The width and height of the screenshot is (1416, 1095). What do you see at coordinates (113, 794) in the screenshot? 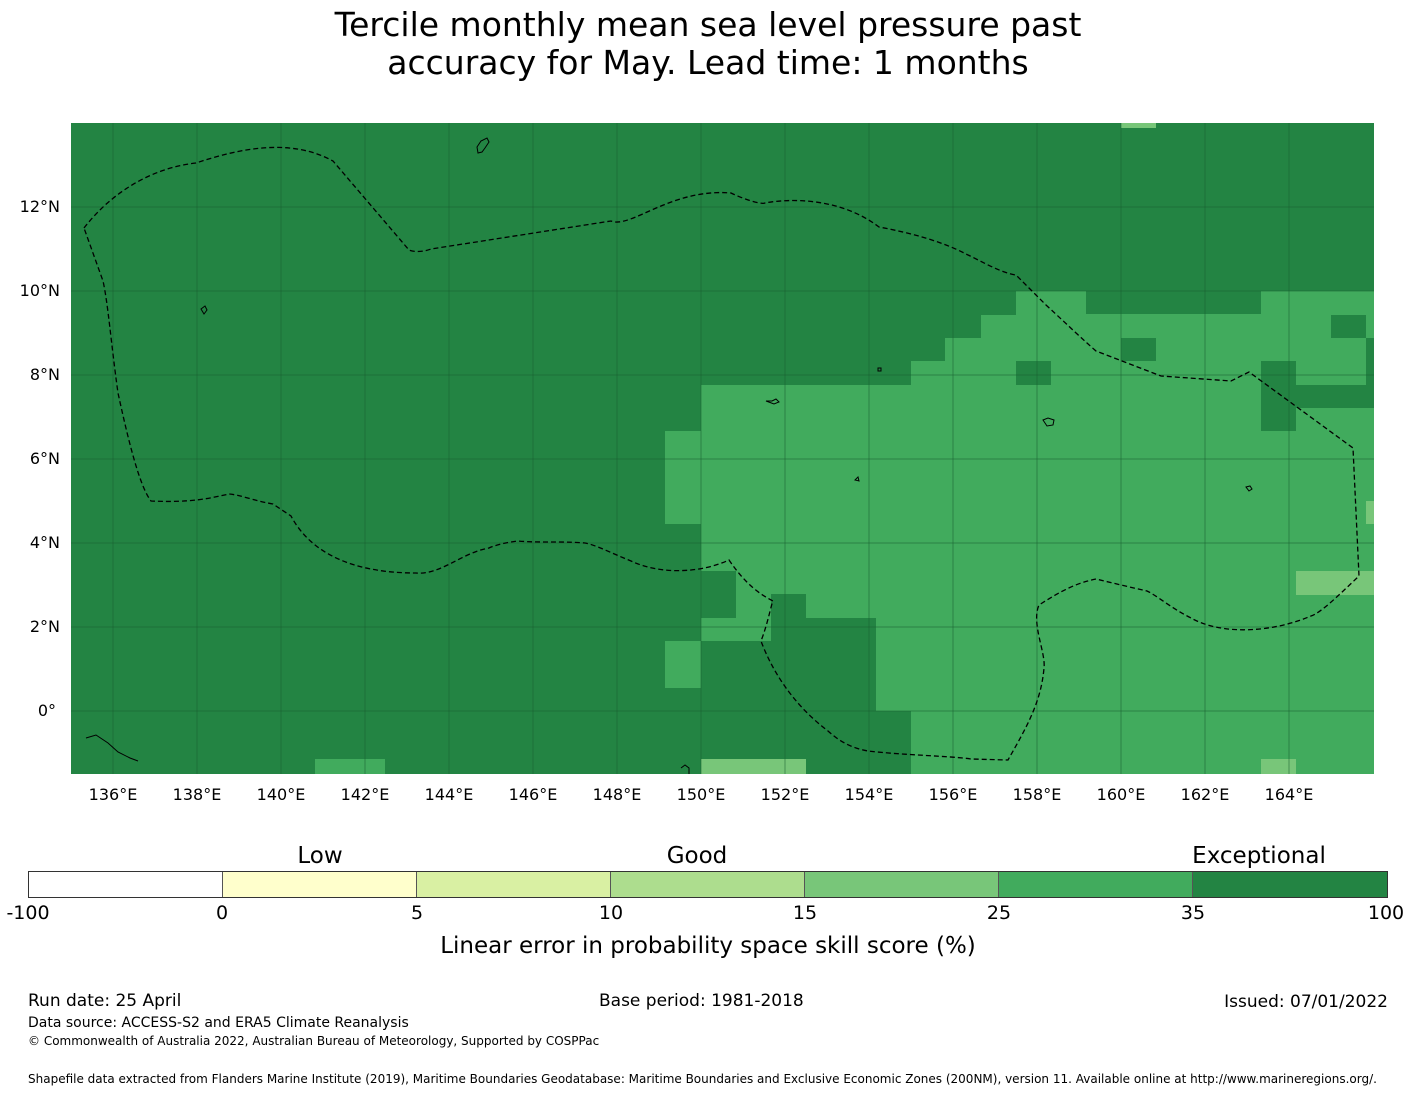
I see `lon-label-136e: 136°E` at bounding box center [113, 794].